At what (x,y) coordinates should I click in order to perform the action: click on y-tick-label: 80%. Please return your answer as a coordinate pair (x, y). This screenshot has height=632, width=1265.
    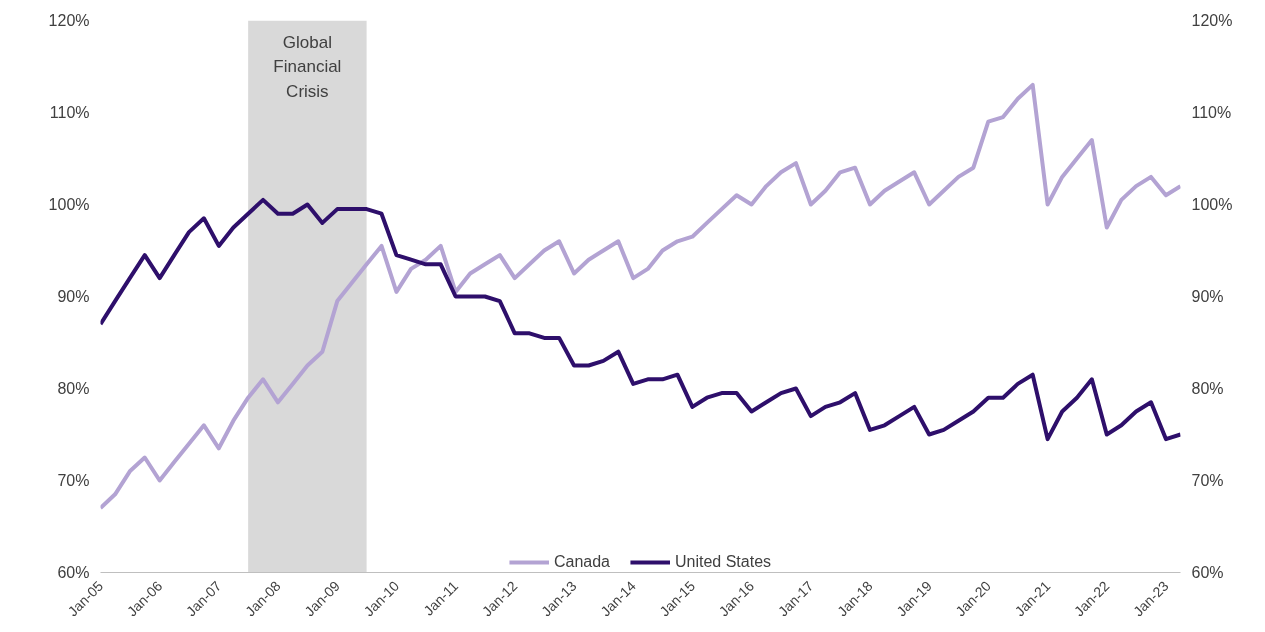
    Looking at the image, I should click on (73, 388).